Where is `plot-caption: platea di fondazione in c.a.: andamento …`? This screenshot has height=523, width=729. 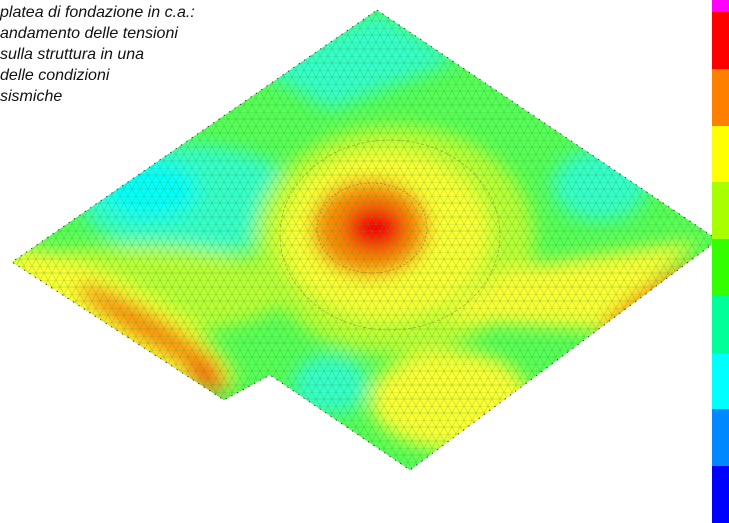
plot-caption: platea di fondazione in c.a.: andamento … is located at coordinates (150, 54).